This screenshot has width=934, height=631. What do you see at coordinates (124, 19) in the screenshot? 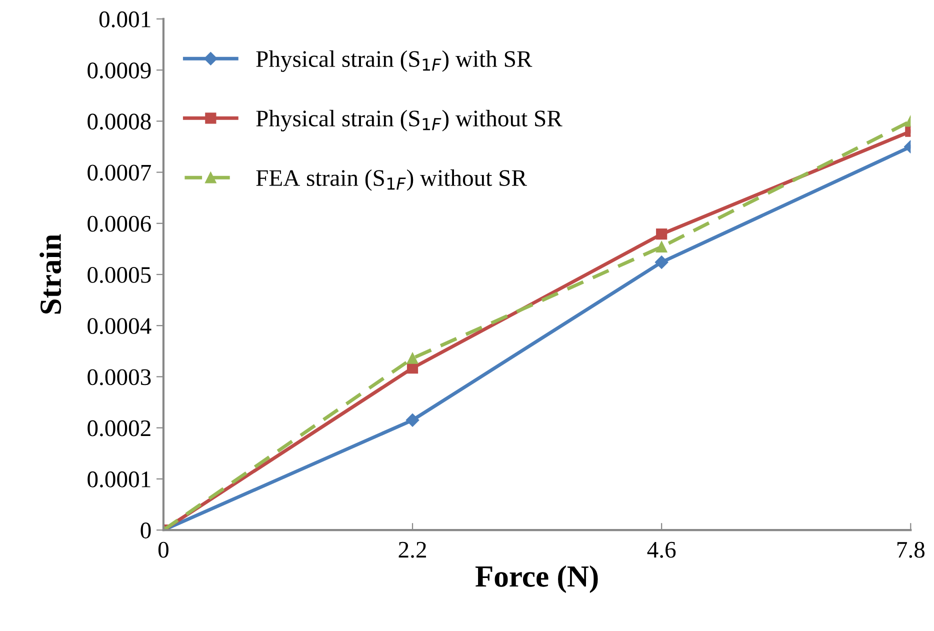
I see `y-tick-label: 0.001` at bounding box center [124, 19].